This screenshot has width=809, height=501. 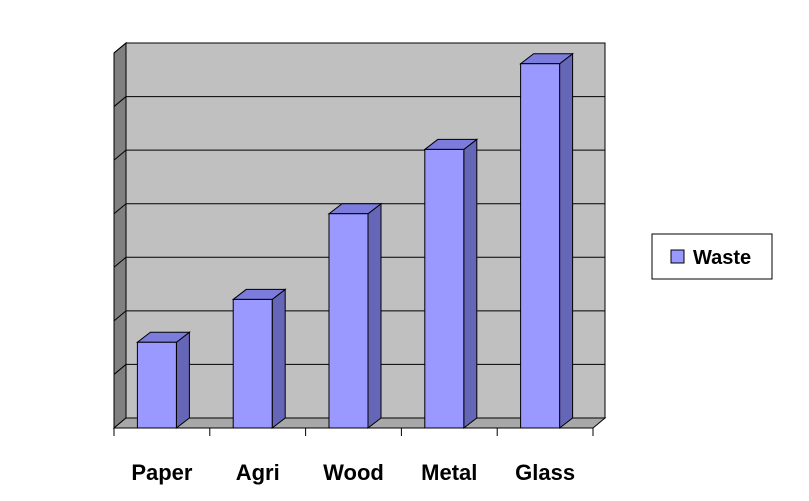 What do you see at coordinates (353, 431) in the screenshot?
I see `x-axis` at bounding box center [353, 431].